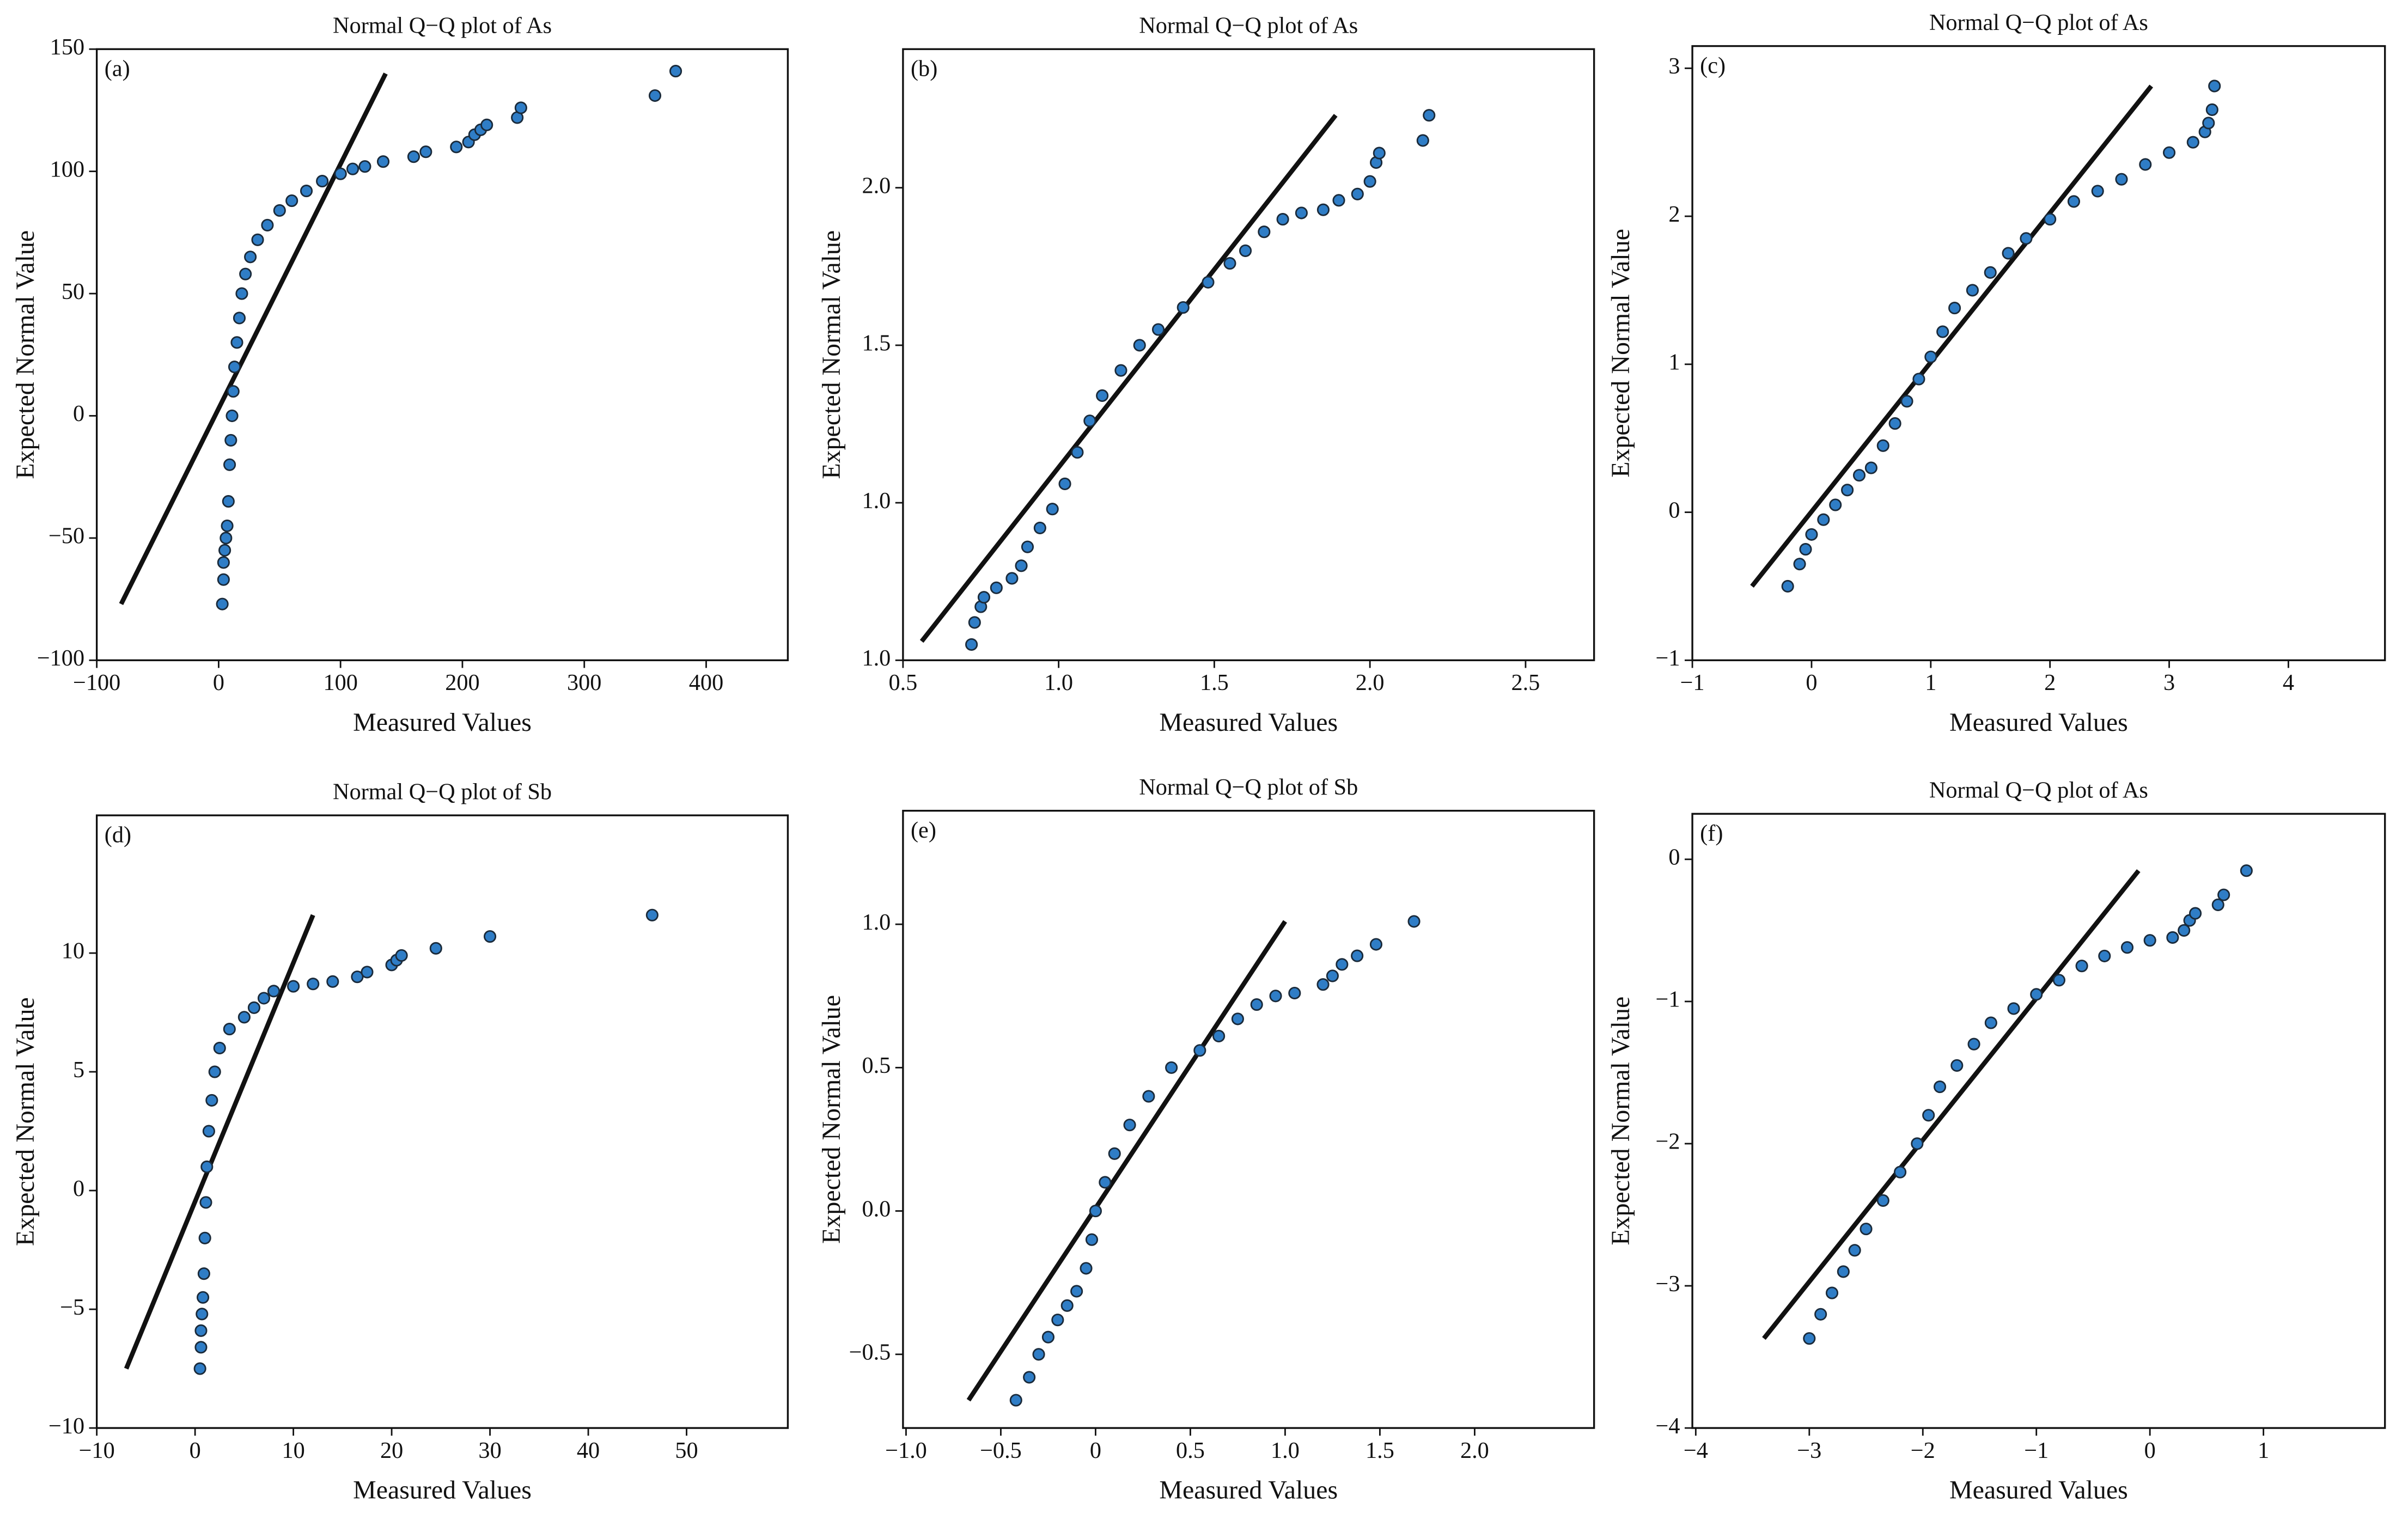 Image resolution: width=2408 pixels, height=1514 pixels. What do you see at coordinates (706, 682) in the screenshot?
I see `x-tick-label: 400` at bounding box center [706, 682].